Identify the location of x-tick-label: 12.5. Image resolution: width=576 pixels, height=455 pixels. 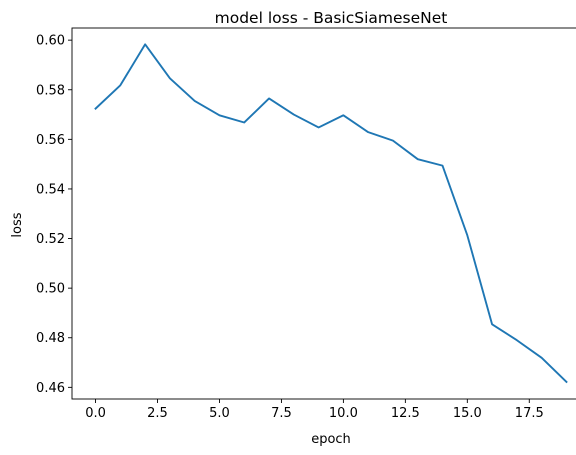
(405, 413).